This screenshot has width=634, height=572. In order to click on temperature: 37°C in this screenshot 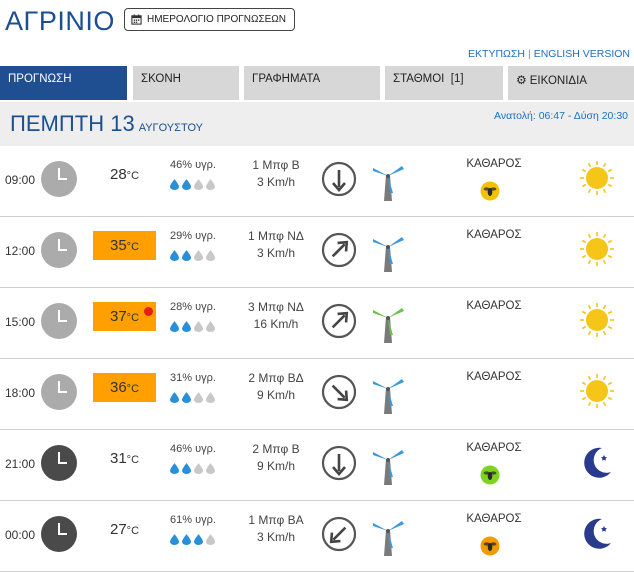, I will do `click(124, 316)`.